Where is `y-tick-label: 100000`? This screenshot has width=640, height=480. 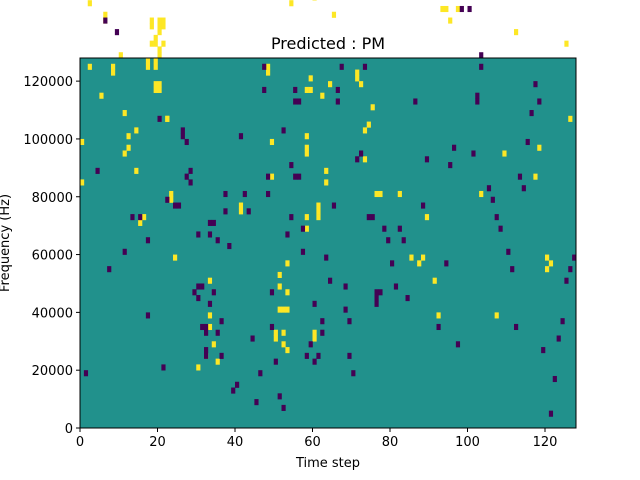 y-tick-label: 100000 is located at coordinates (48, 140).